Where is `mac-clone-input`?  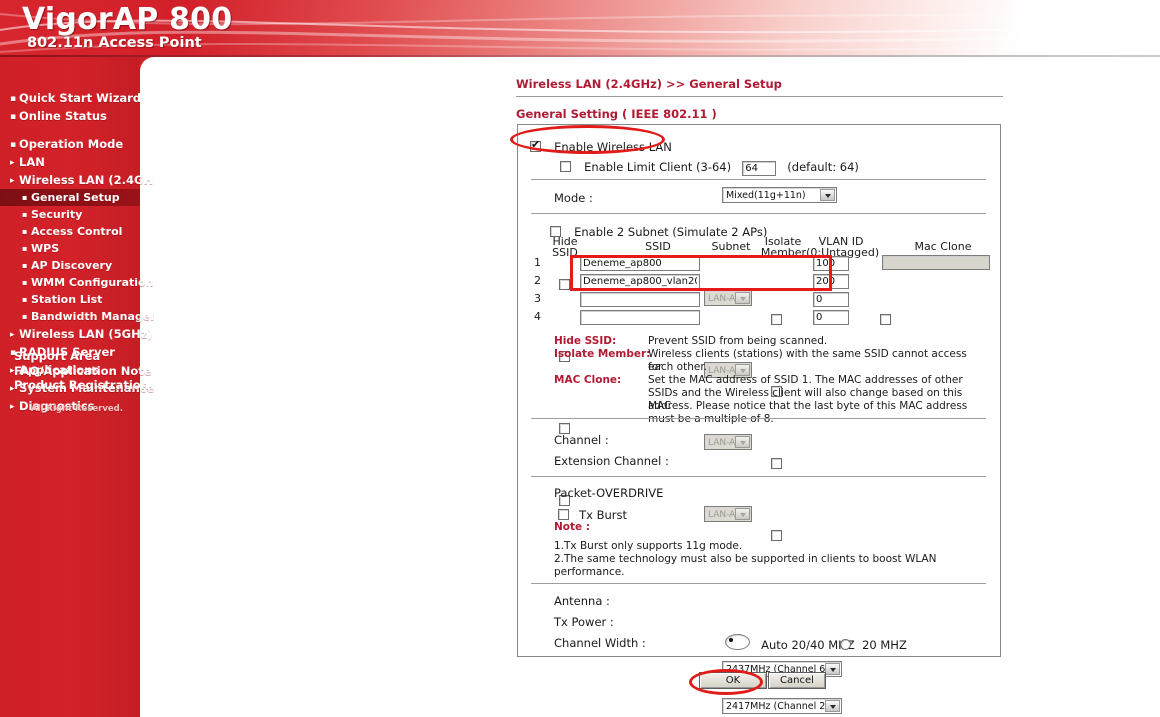
mac-clone-input is located at coordinates (936, 262).